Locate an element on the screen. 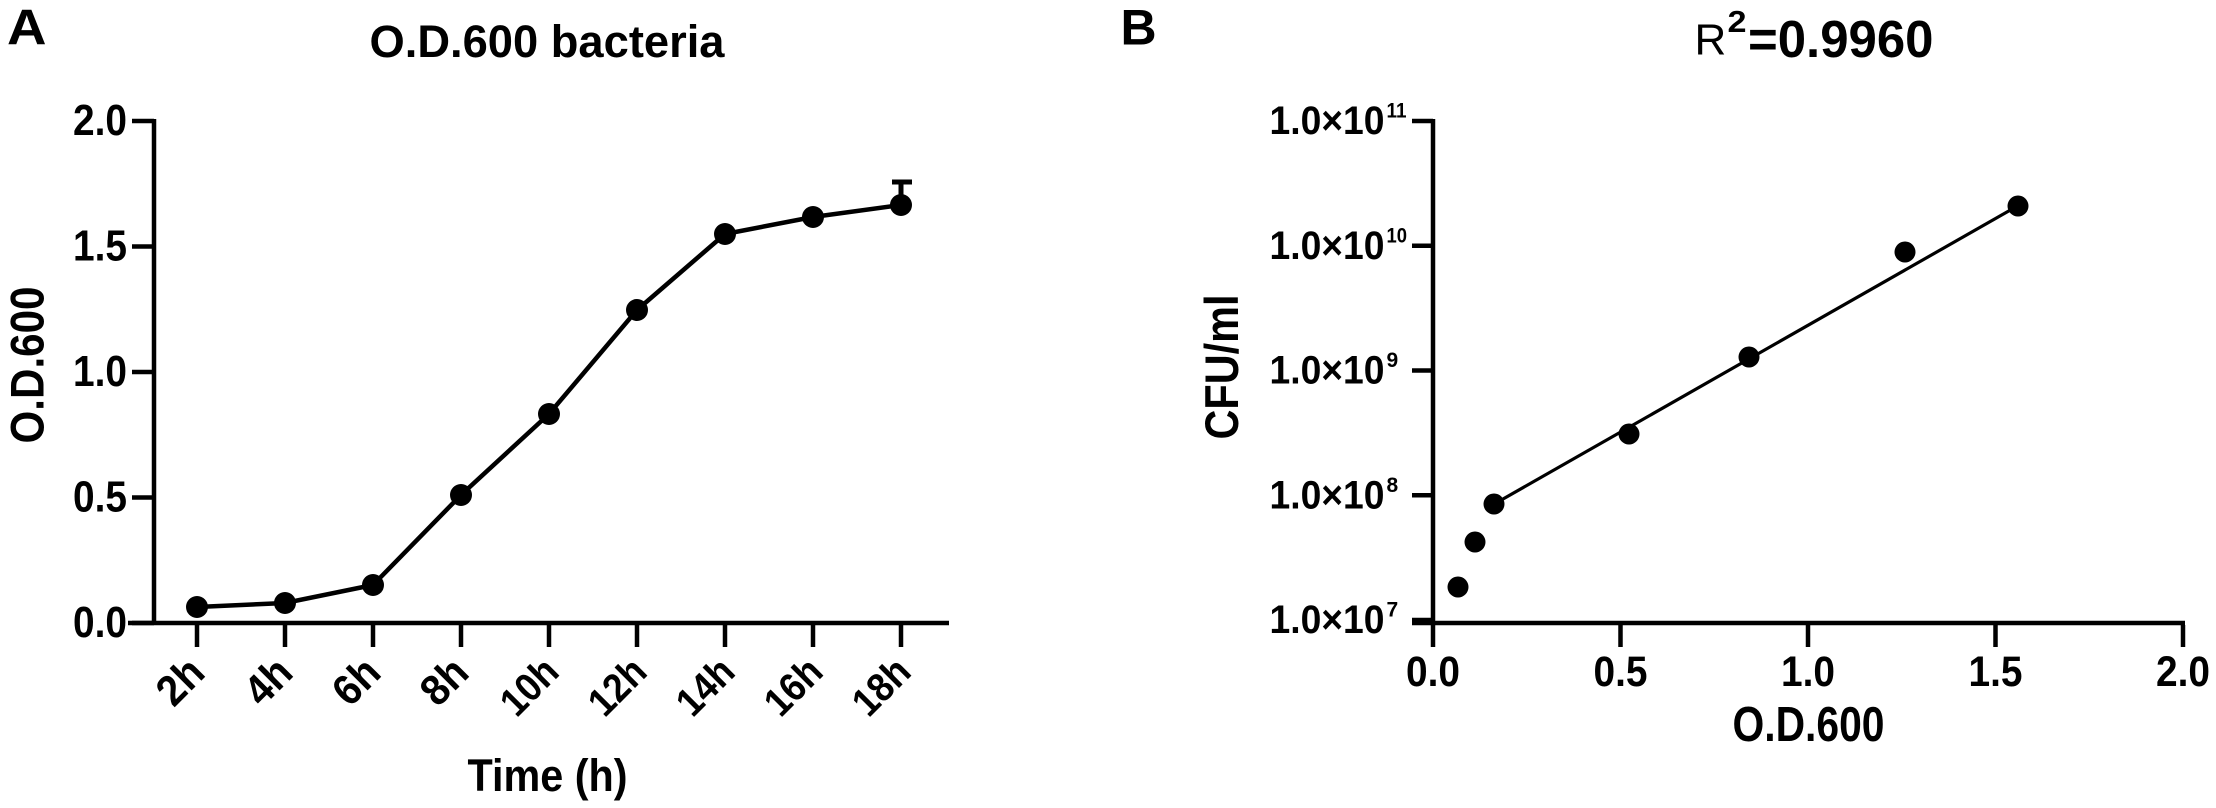 This screenshot has width=2216, height=808. svg-text: A is located at coordinates (27, 28).